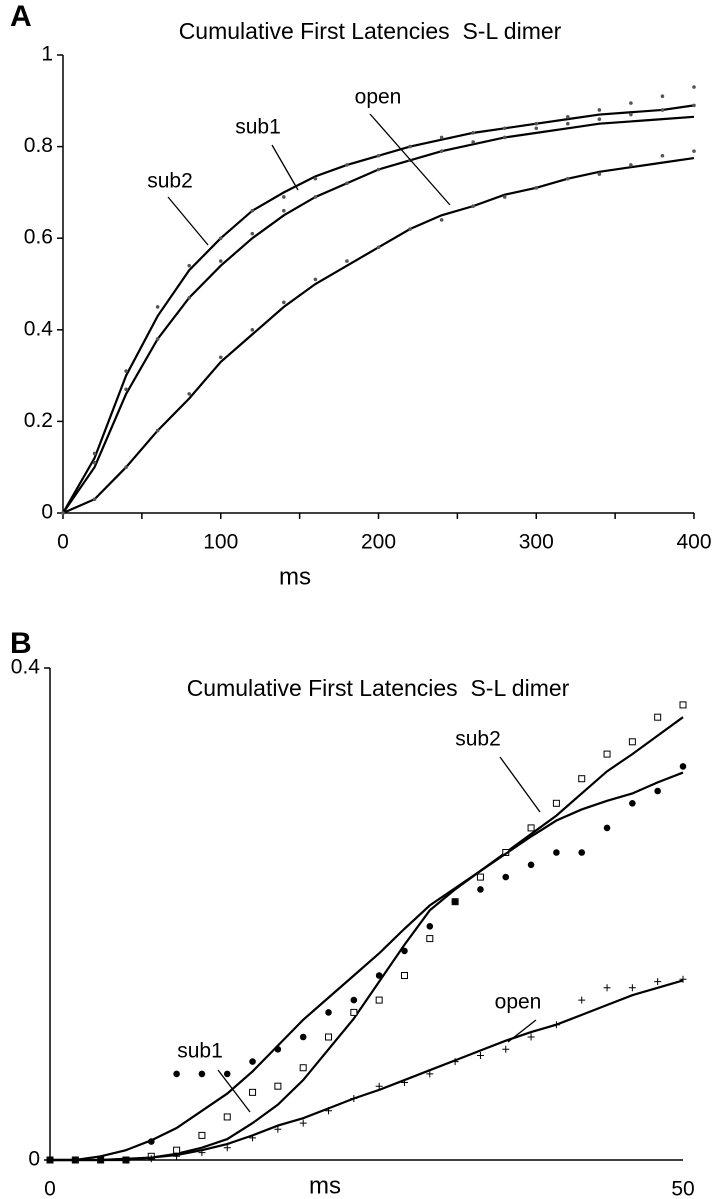 Image resolution: width=721 pixels, height=1199 pixels. I want to click on x-tick-label: 300, so click(536, 542).